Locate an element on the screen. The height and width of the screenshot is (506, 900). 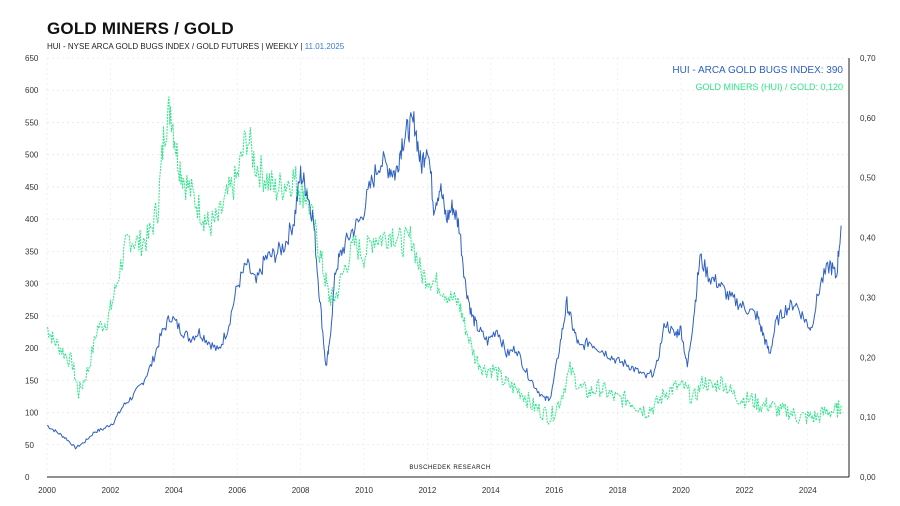
y-left-tick-label: 400 is located at coordinates (32, 219).